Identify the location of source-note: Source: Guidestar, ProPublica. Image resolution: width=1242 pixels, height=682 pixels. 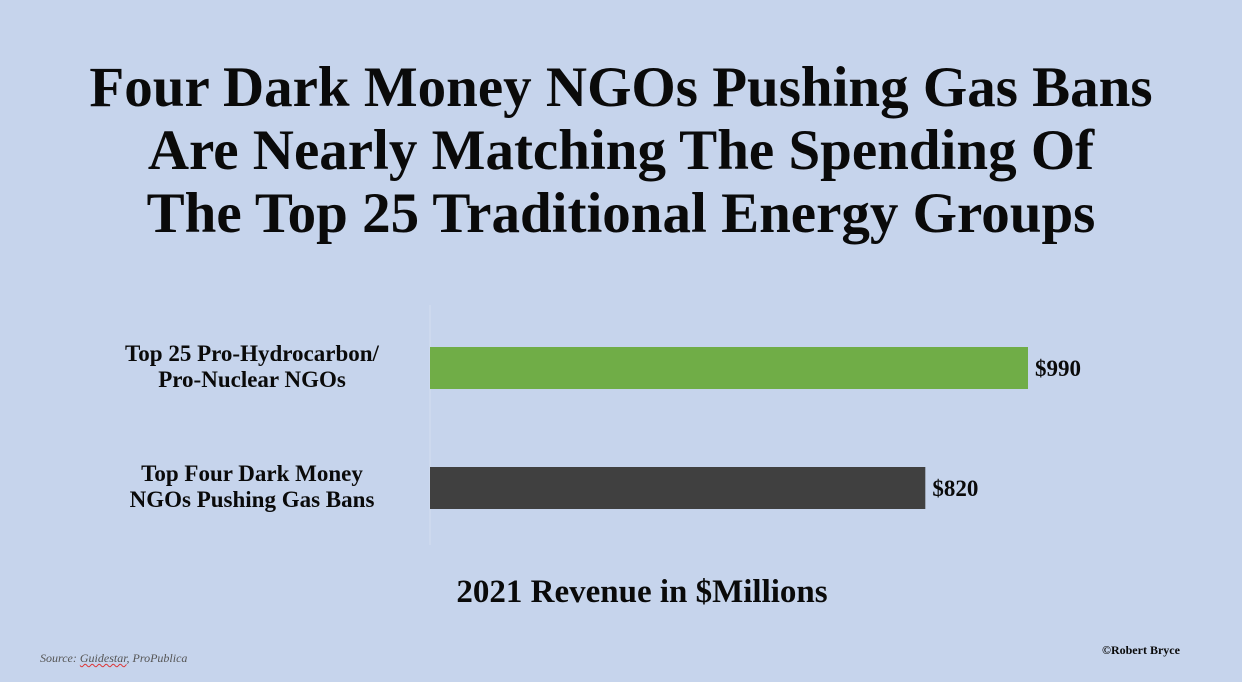
(113, 658).